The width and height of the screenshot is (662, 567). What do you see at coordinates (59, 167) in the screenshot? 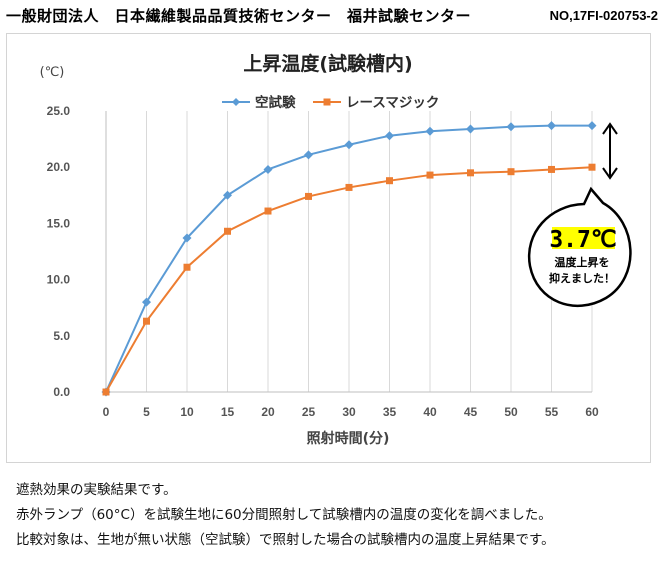
I see `y-tick-label: 20.0` at bounding box center [59, 167].